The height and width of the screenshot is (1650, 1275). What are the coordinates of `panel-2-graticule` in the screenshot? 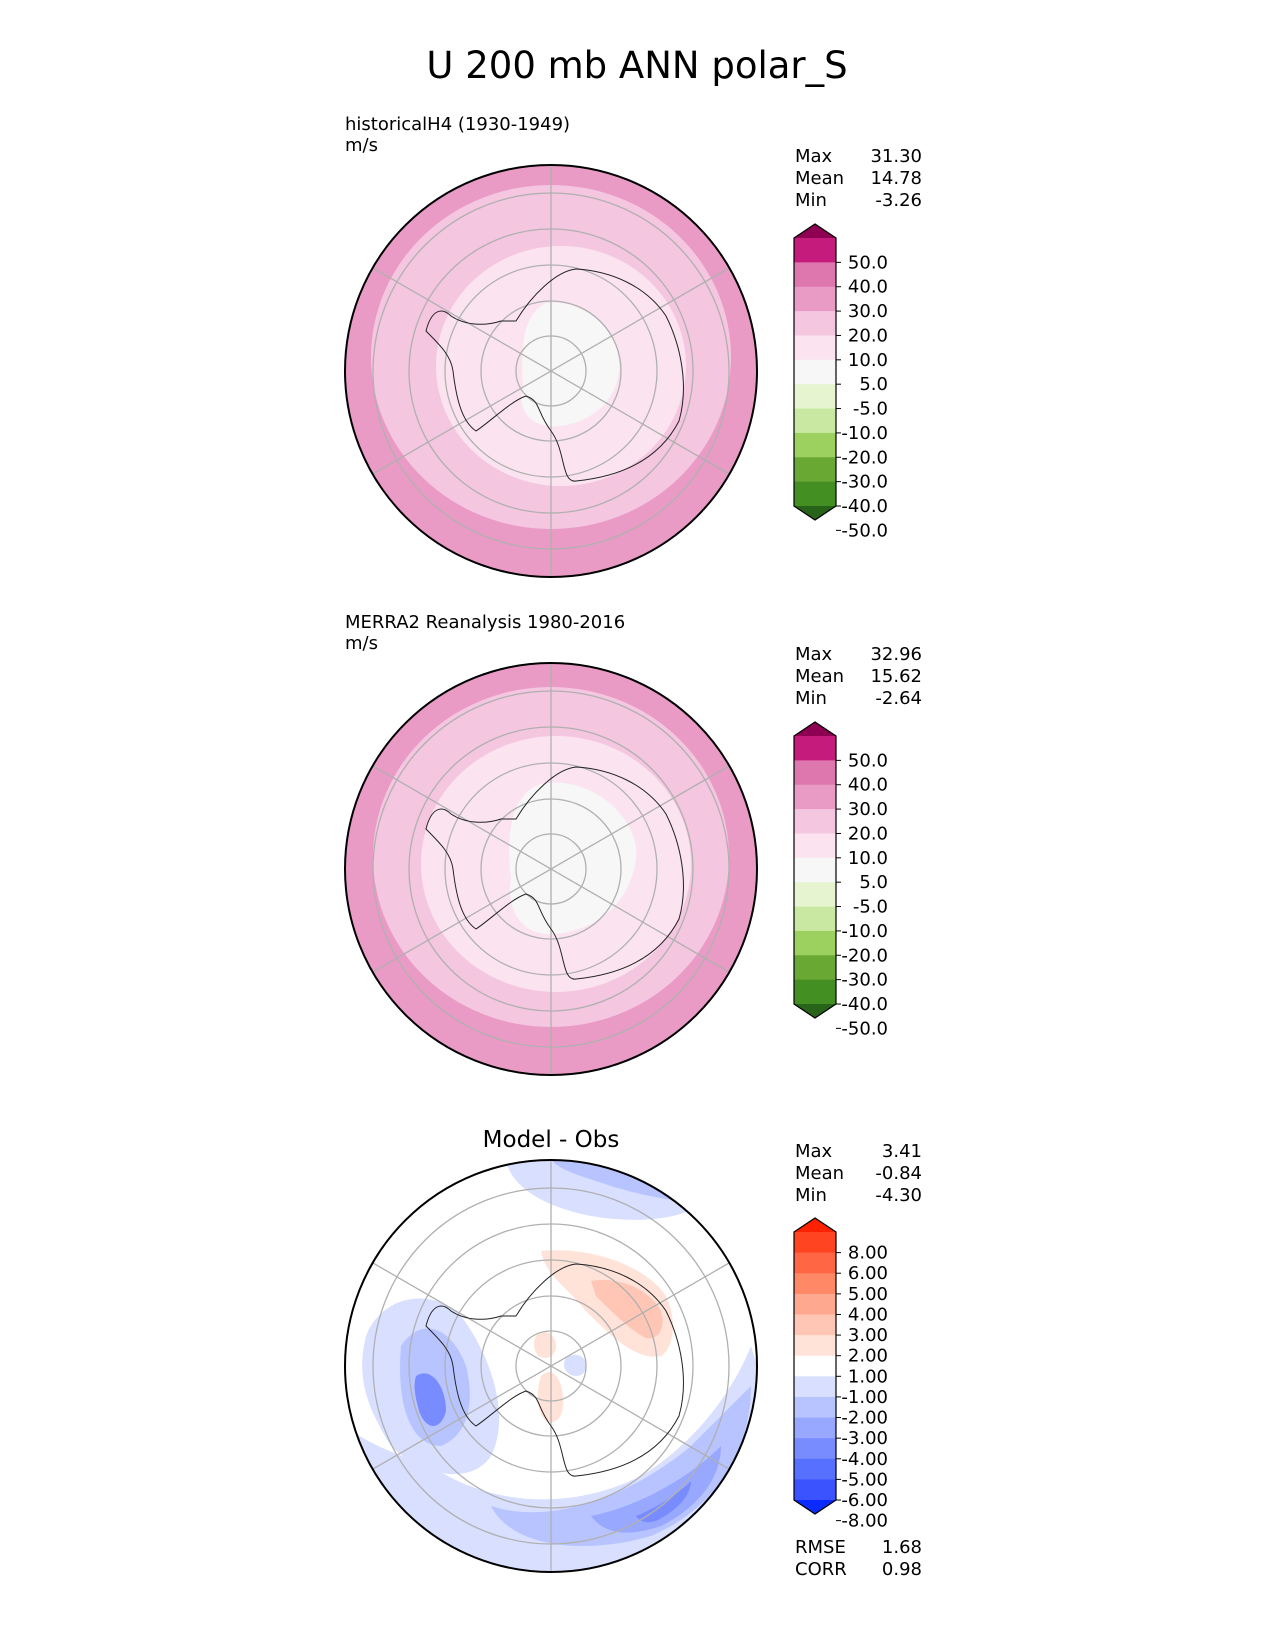 It's located at (551, 869).